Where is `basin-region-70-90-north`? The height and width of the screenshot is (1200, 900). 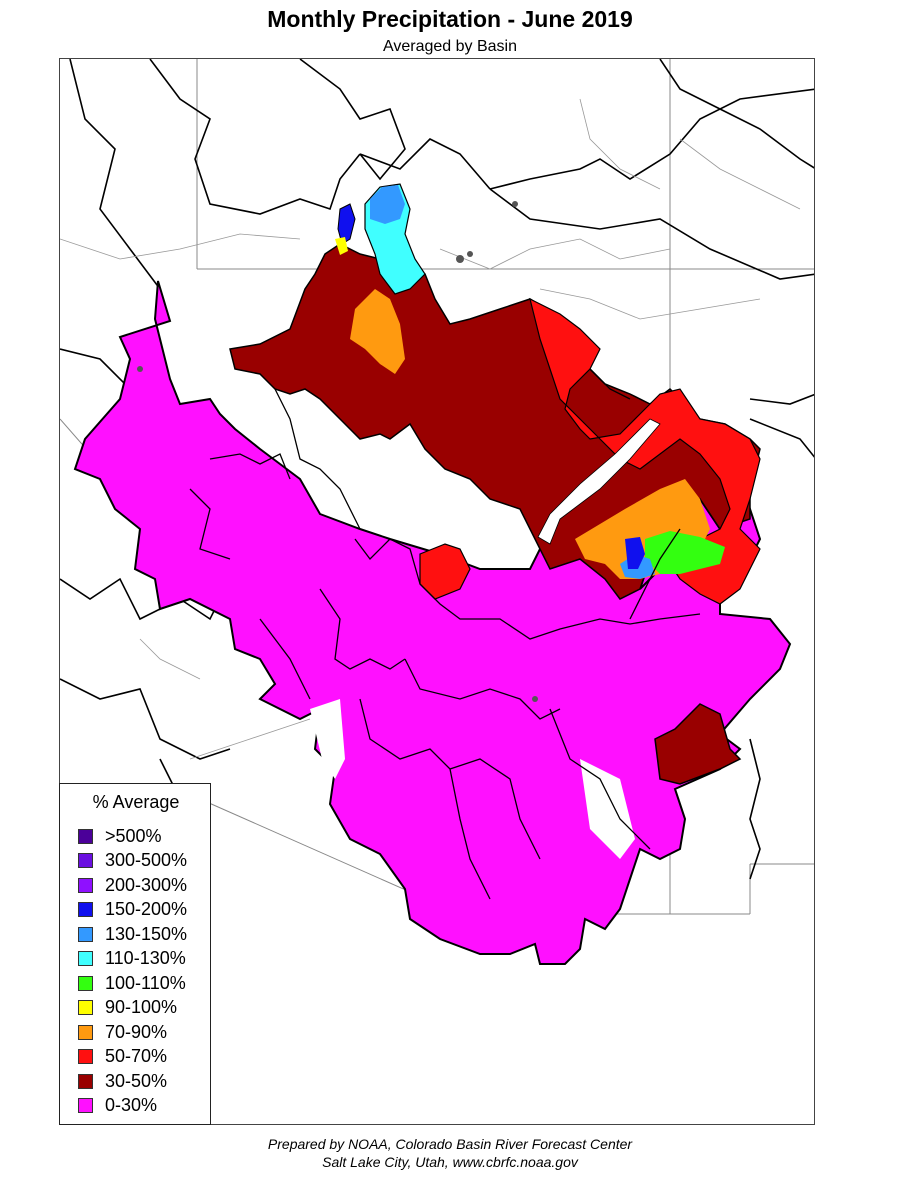 basin-region-70-90-north is located at coordinates (377, 331).